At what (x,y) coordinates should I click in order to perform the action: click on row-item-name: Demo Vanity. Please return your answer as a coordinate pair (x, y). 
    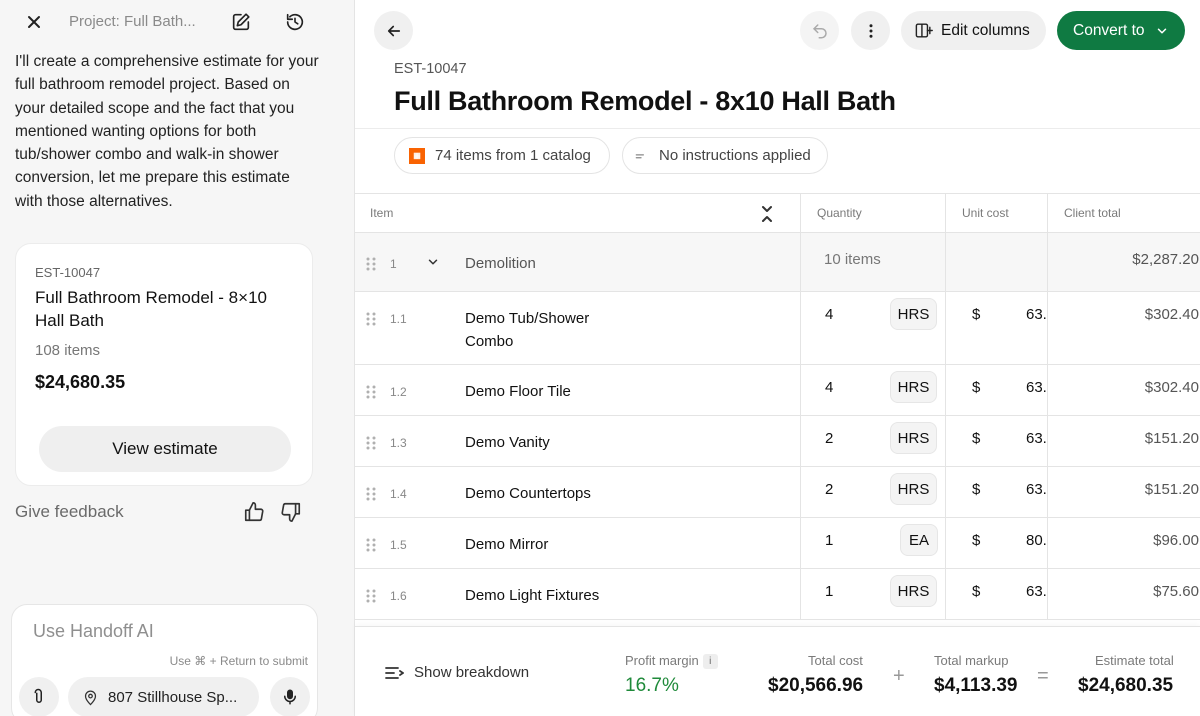
    Looking at the image, I should click on (507, 442).